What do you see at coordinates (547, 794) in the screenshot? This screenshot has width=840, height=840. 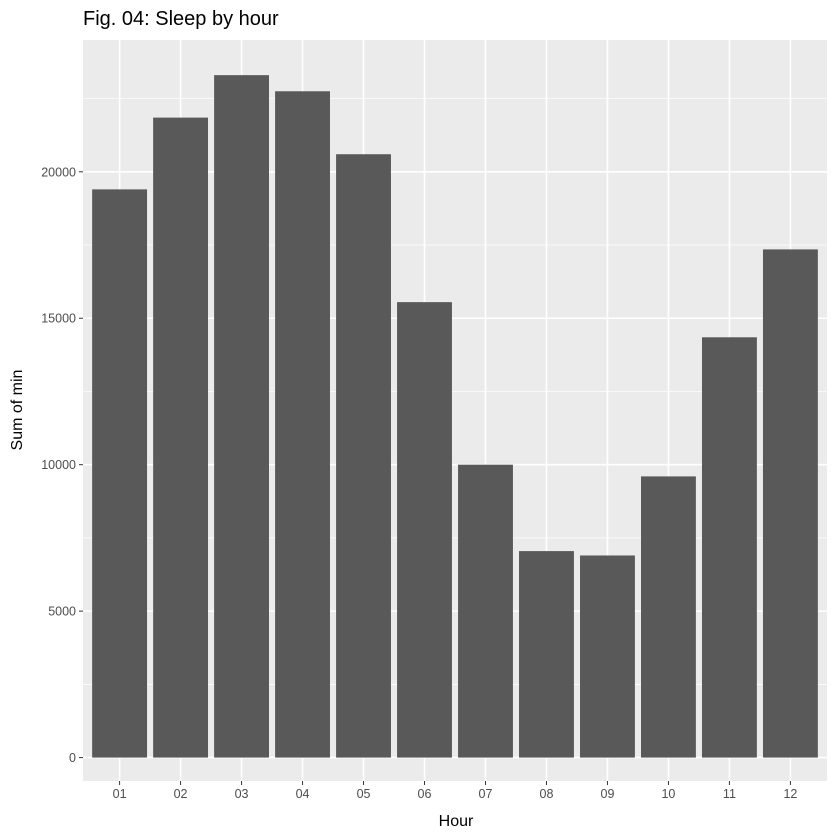 I see `x-tick-label: 08` at bounding box center [547, 794].